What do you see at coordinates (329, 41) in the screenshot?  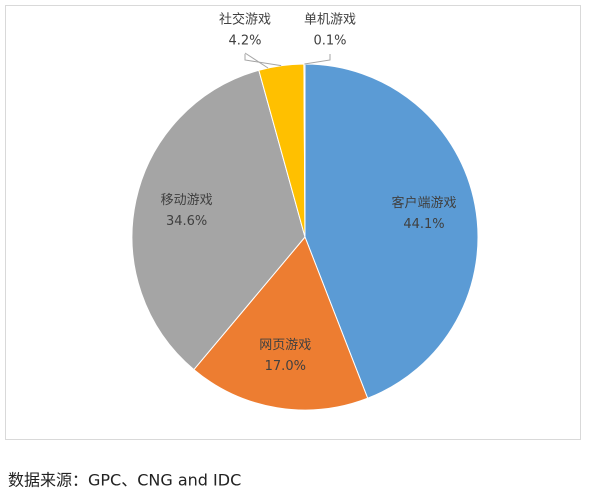 I see `value-label: 0.1%` at bounding box center [329, 41].